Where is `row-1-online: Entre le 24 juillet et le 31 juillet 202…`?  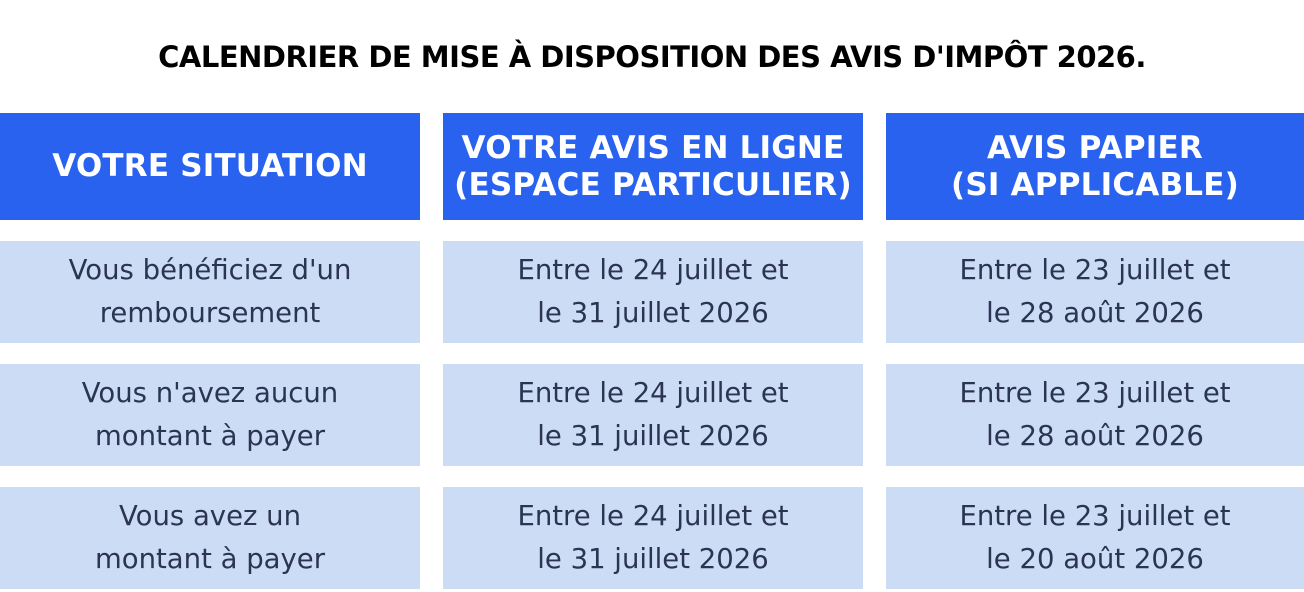 row-1-online: Entre le 24 juillet et le 31 juillet 202… is located at coordinates (653, 292).